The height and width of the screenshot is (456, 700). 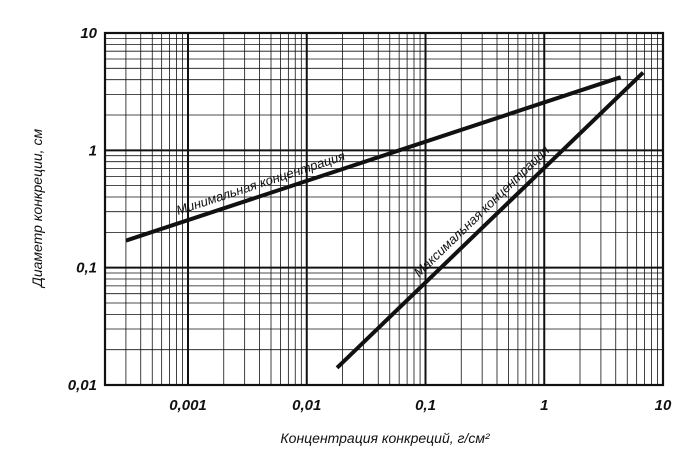 What do you see at coordinates (544, 405) in the screenshot?
I see `x-tick-label: 1` at bounding box center [544, 405].